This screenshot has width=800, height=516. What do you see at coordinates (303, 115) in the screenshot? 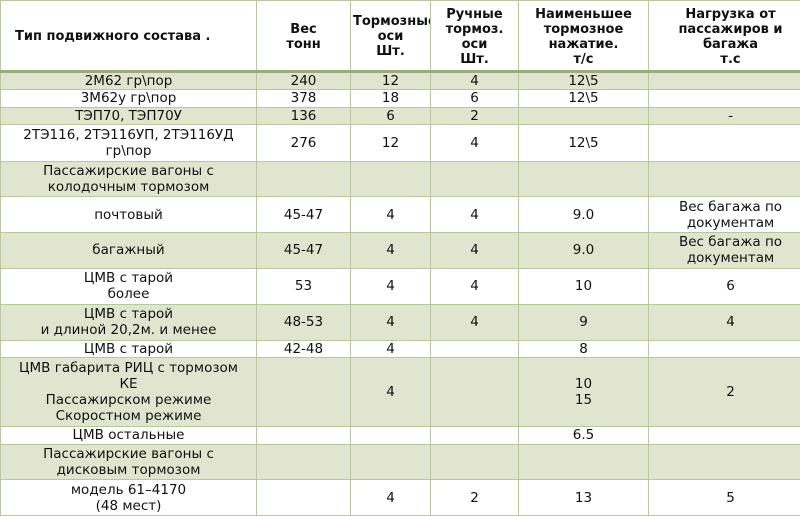
I see `weight-cell: 136` at bounding box center [303, 115].